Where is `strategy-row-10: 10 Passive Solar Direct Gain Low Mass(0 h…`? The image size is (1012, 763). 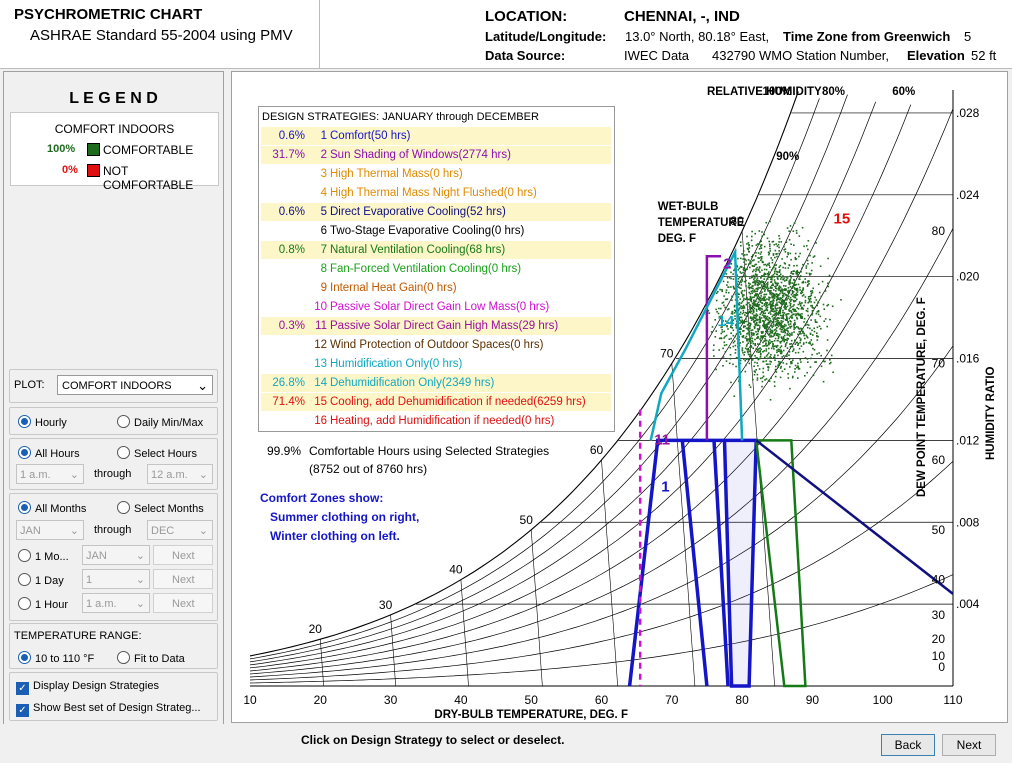
strategy-row-10: 10 Passive Solar Direct Gain Low Mass(0 h… is located at coordinates (436, 307).